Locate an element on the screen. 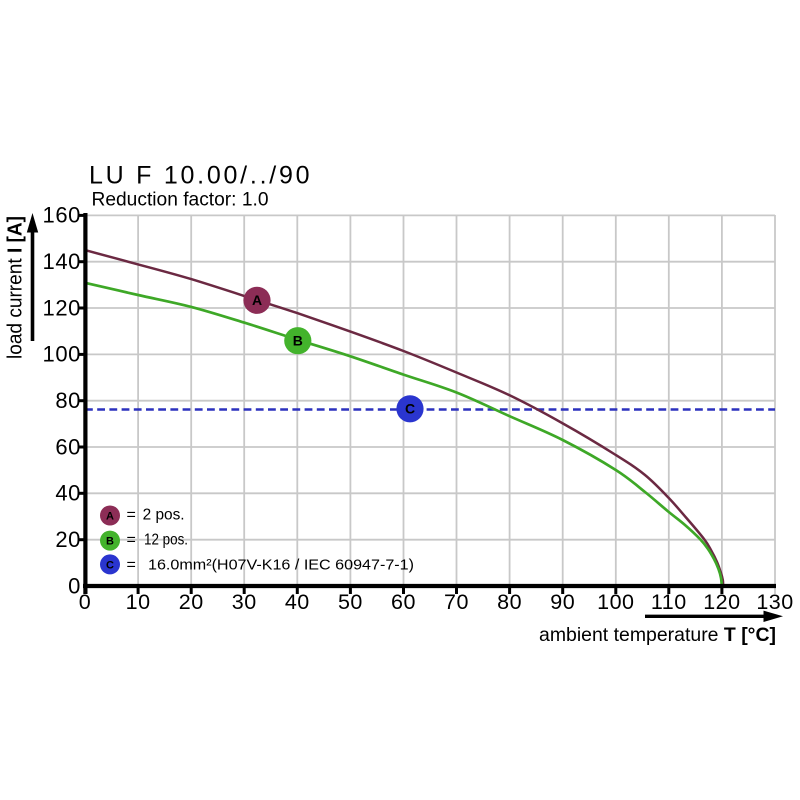 The image size is (800, 800). svg-text: LU F 10.00/../90 is located at coordinates (200, 176).